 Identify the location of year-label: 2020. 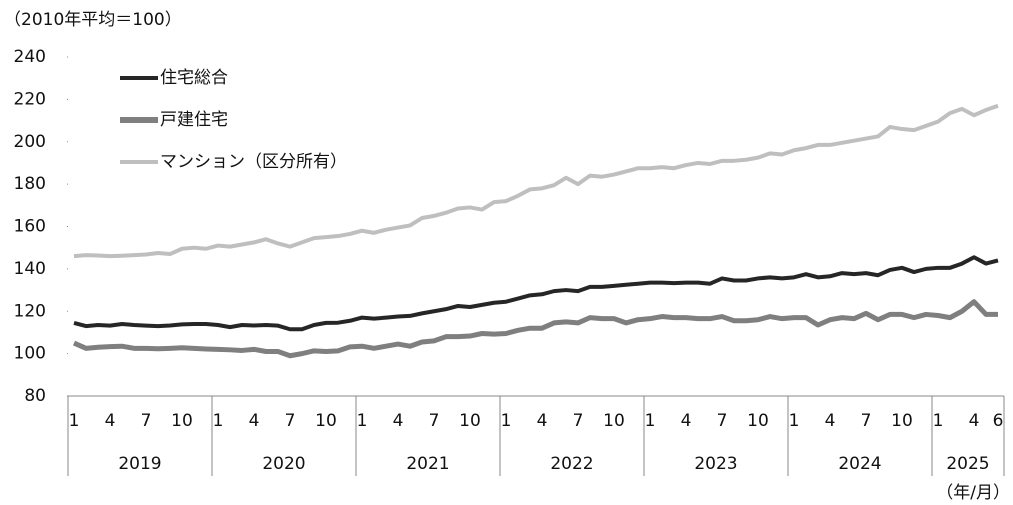
(283, 464).